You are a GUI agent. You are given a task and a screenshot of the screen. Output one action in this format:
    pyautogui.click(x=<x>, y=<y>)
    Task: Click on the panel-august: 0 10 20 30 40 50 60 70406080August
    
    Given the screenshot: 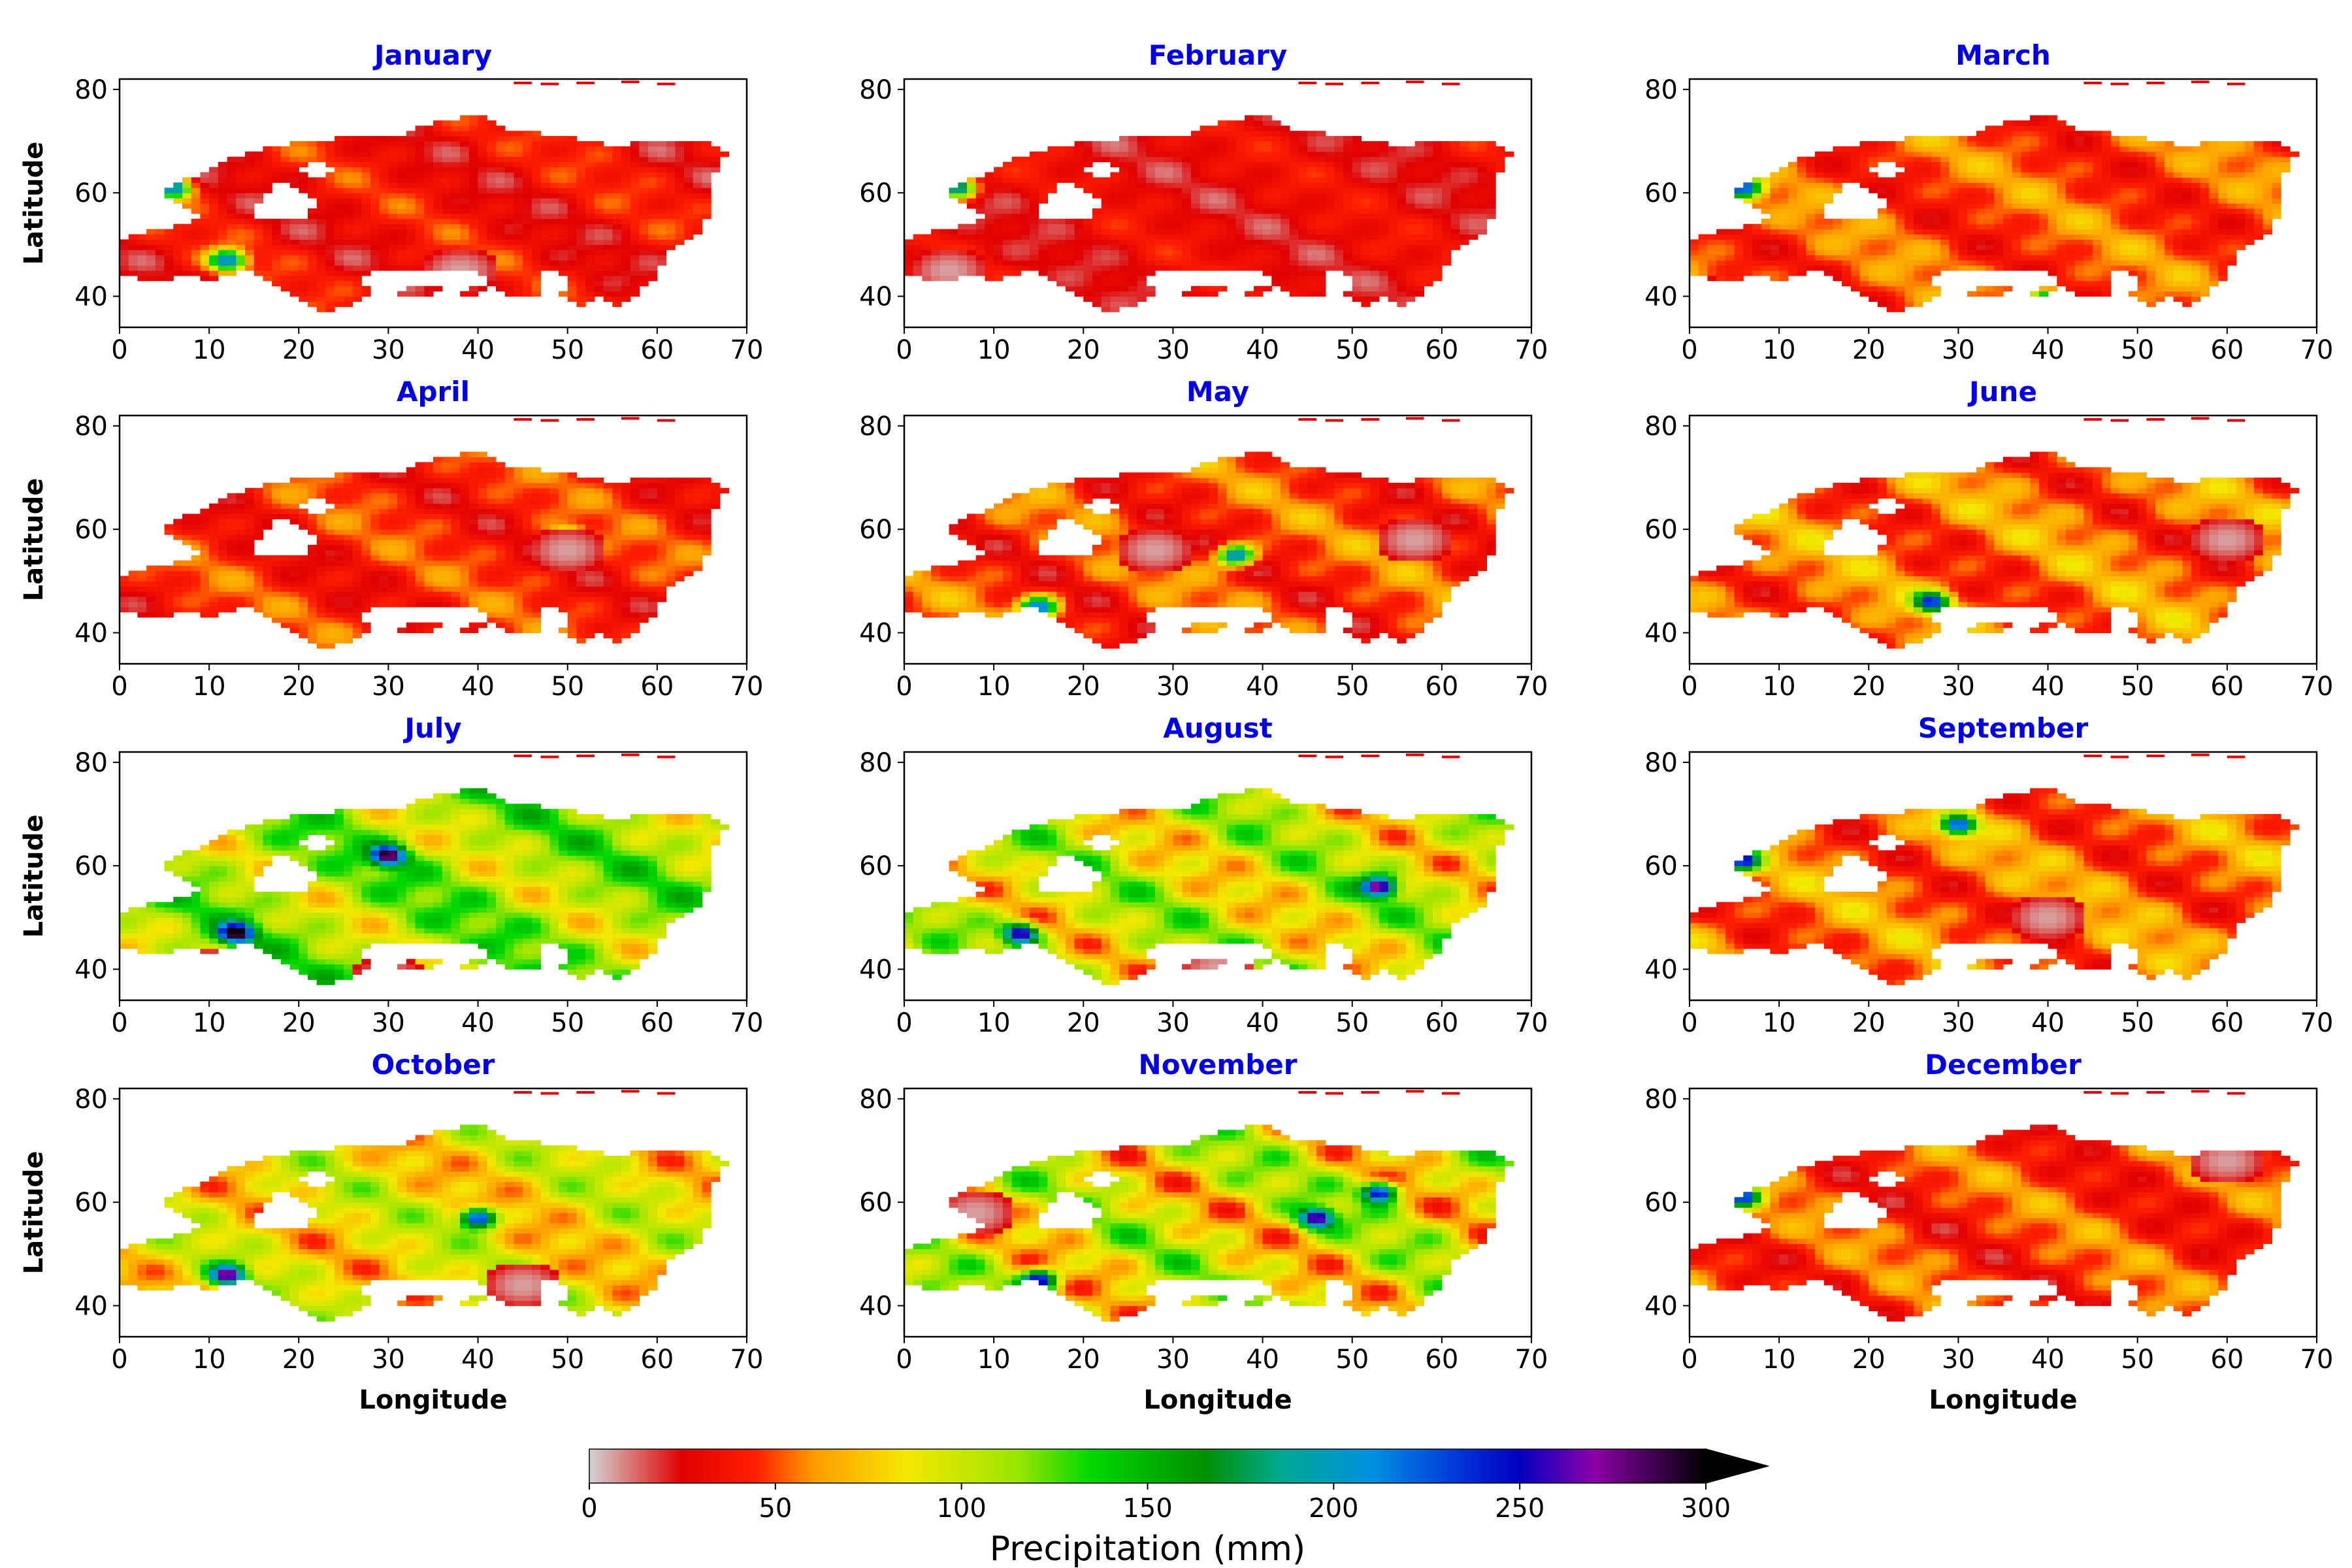 What is the action you would take?
    pyautogui.click(x=1203, y=875)
    